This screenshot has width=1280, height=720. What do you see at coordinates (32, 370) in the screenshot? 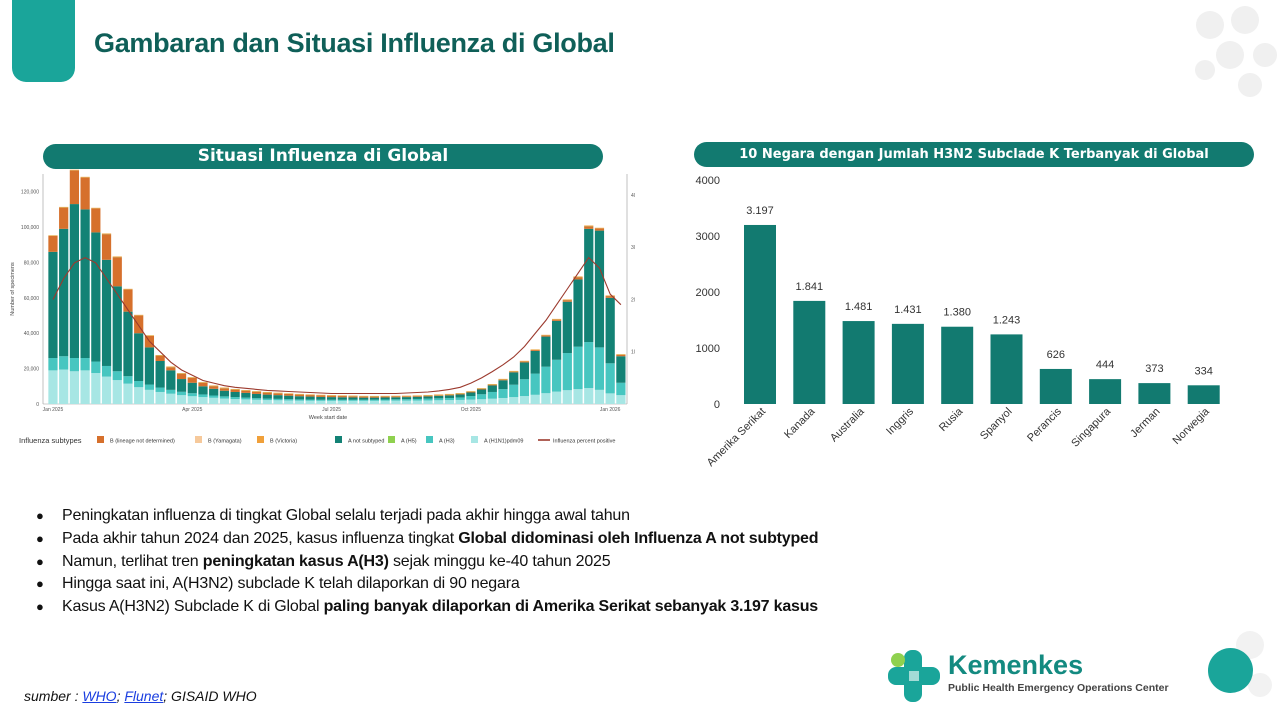
I see `y-tick-label: 20,000` at bounding box center [32, 370].